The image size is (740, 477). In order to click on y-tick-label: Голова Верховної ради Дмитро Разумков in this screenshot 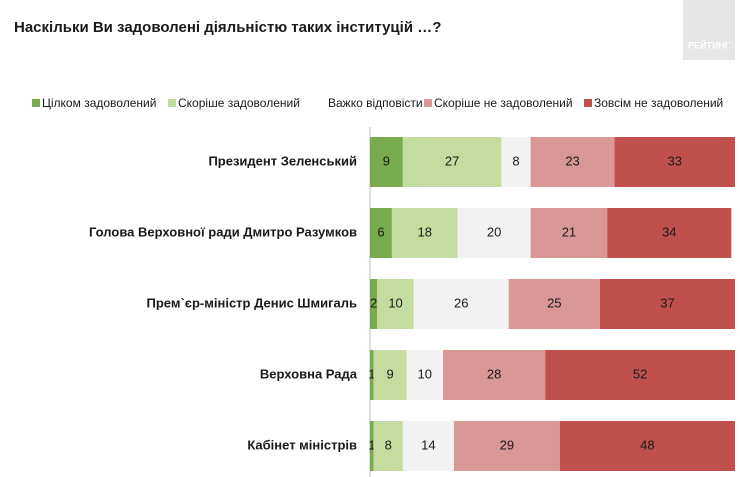, I will do `click(223, 231)`.